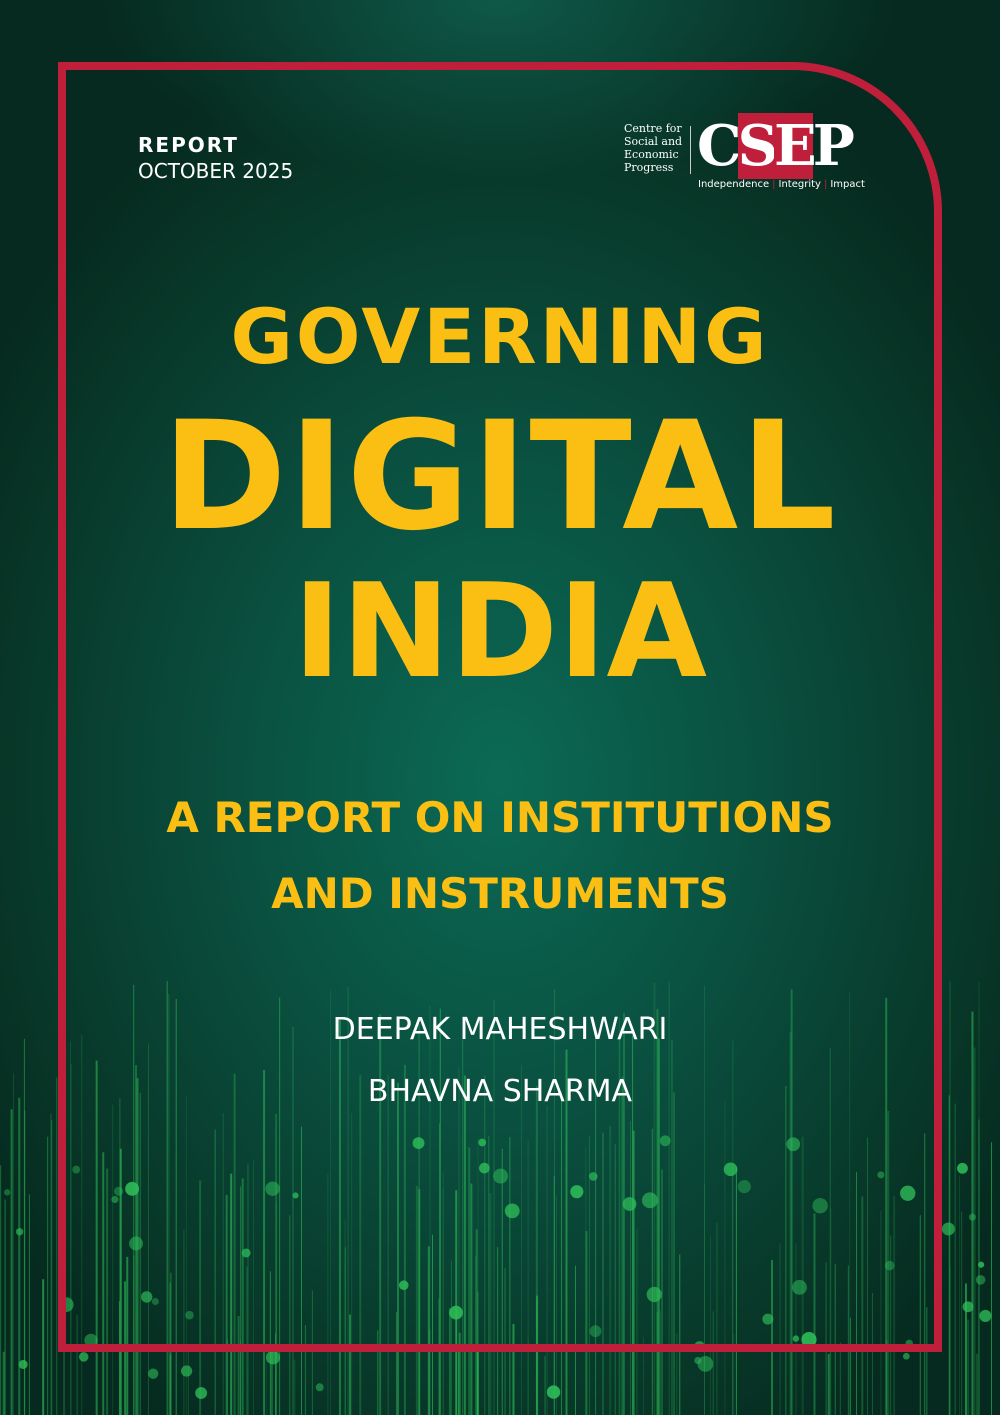 Image resolution: width=1000 pixels, height=1415 pixels. Describe the element at coordinates (500, 856) in the screenshot. I see `subtitle: A REPORT ON INSTITUTIONS AND INSTRUMENTS` at that location.